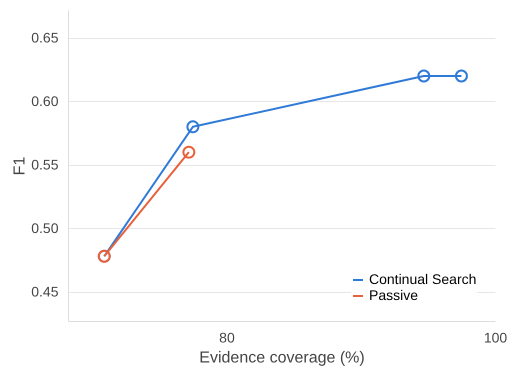 Image resolution: width=527 pixels, height=370 pixels. Describe the element at coordinates (496, 338) in the screenshot. I see `x-tick-label: 100` at that location.